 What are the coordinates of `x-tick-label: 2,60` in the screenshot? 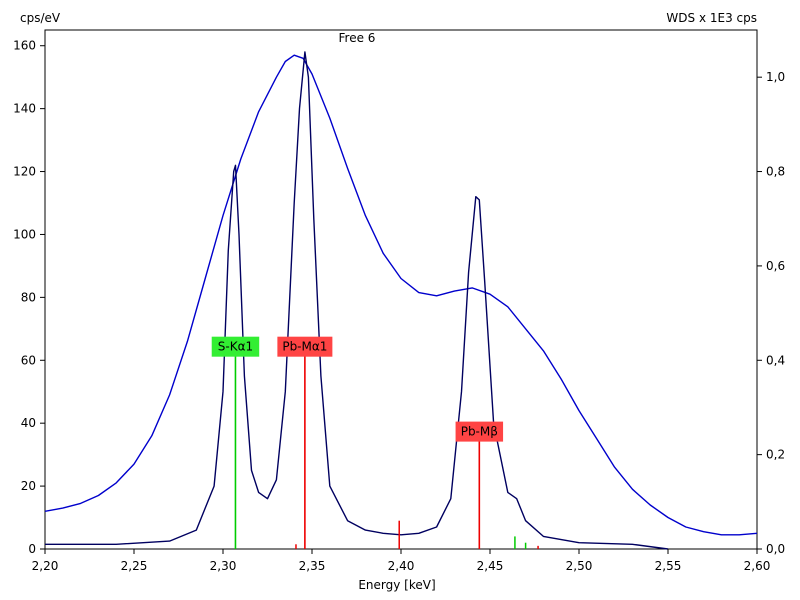 It's located at (757, 566).